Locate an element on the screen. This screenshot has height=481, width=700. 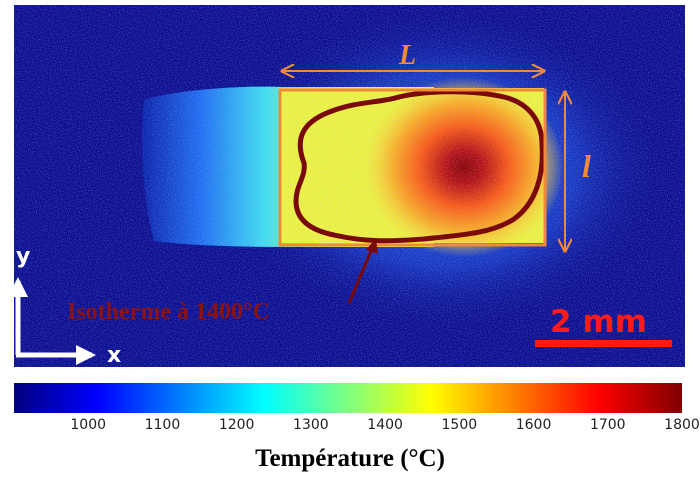
axis-y-label: y is located at coordinates (23, 256).